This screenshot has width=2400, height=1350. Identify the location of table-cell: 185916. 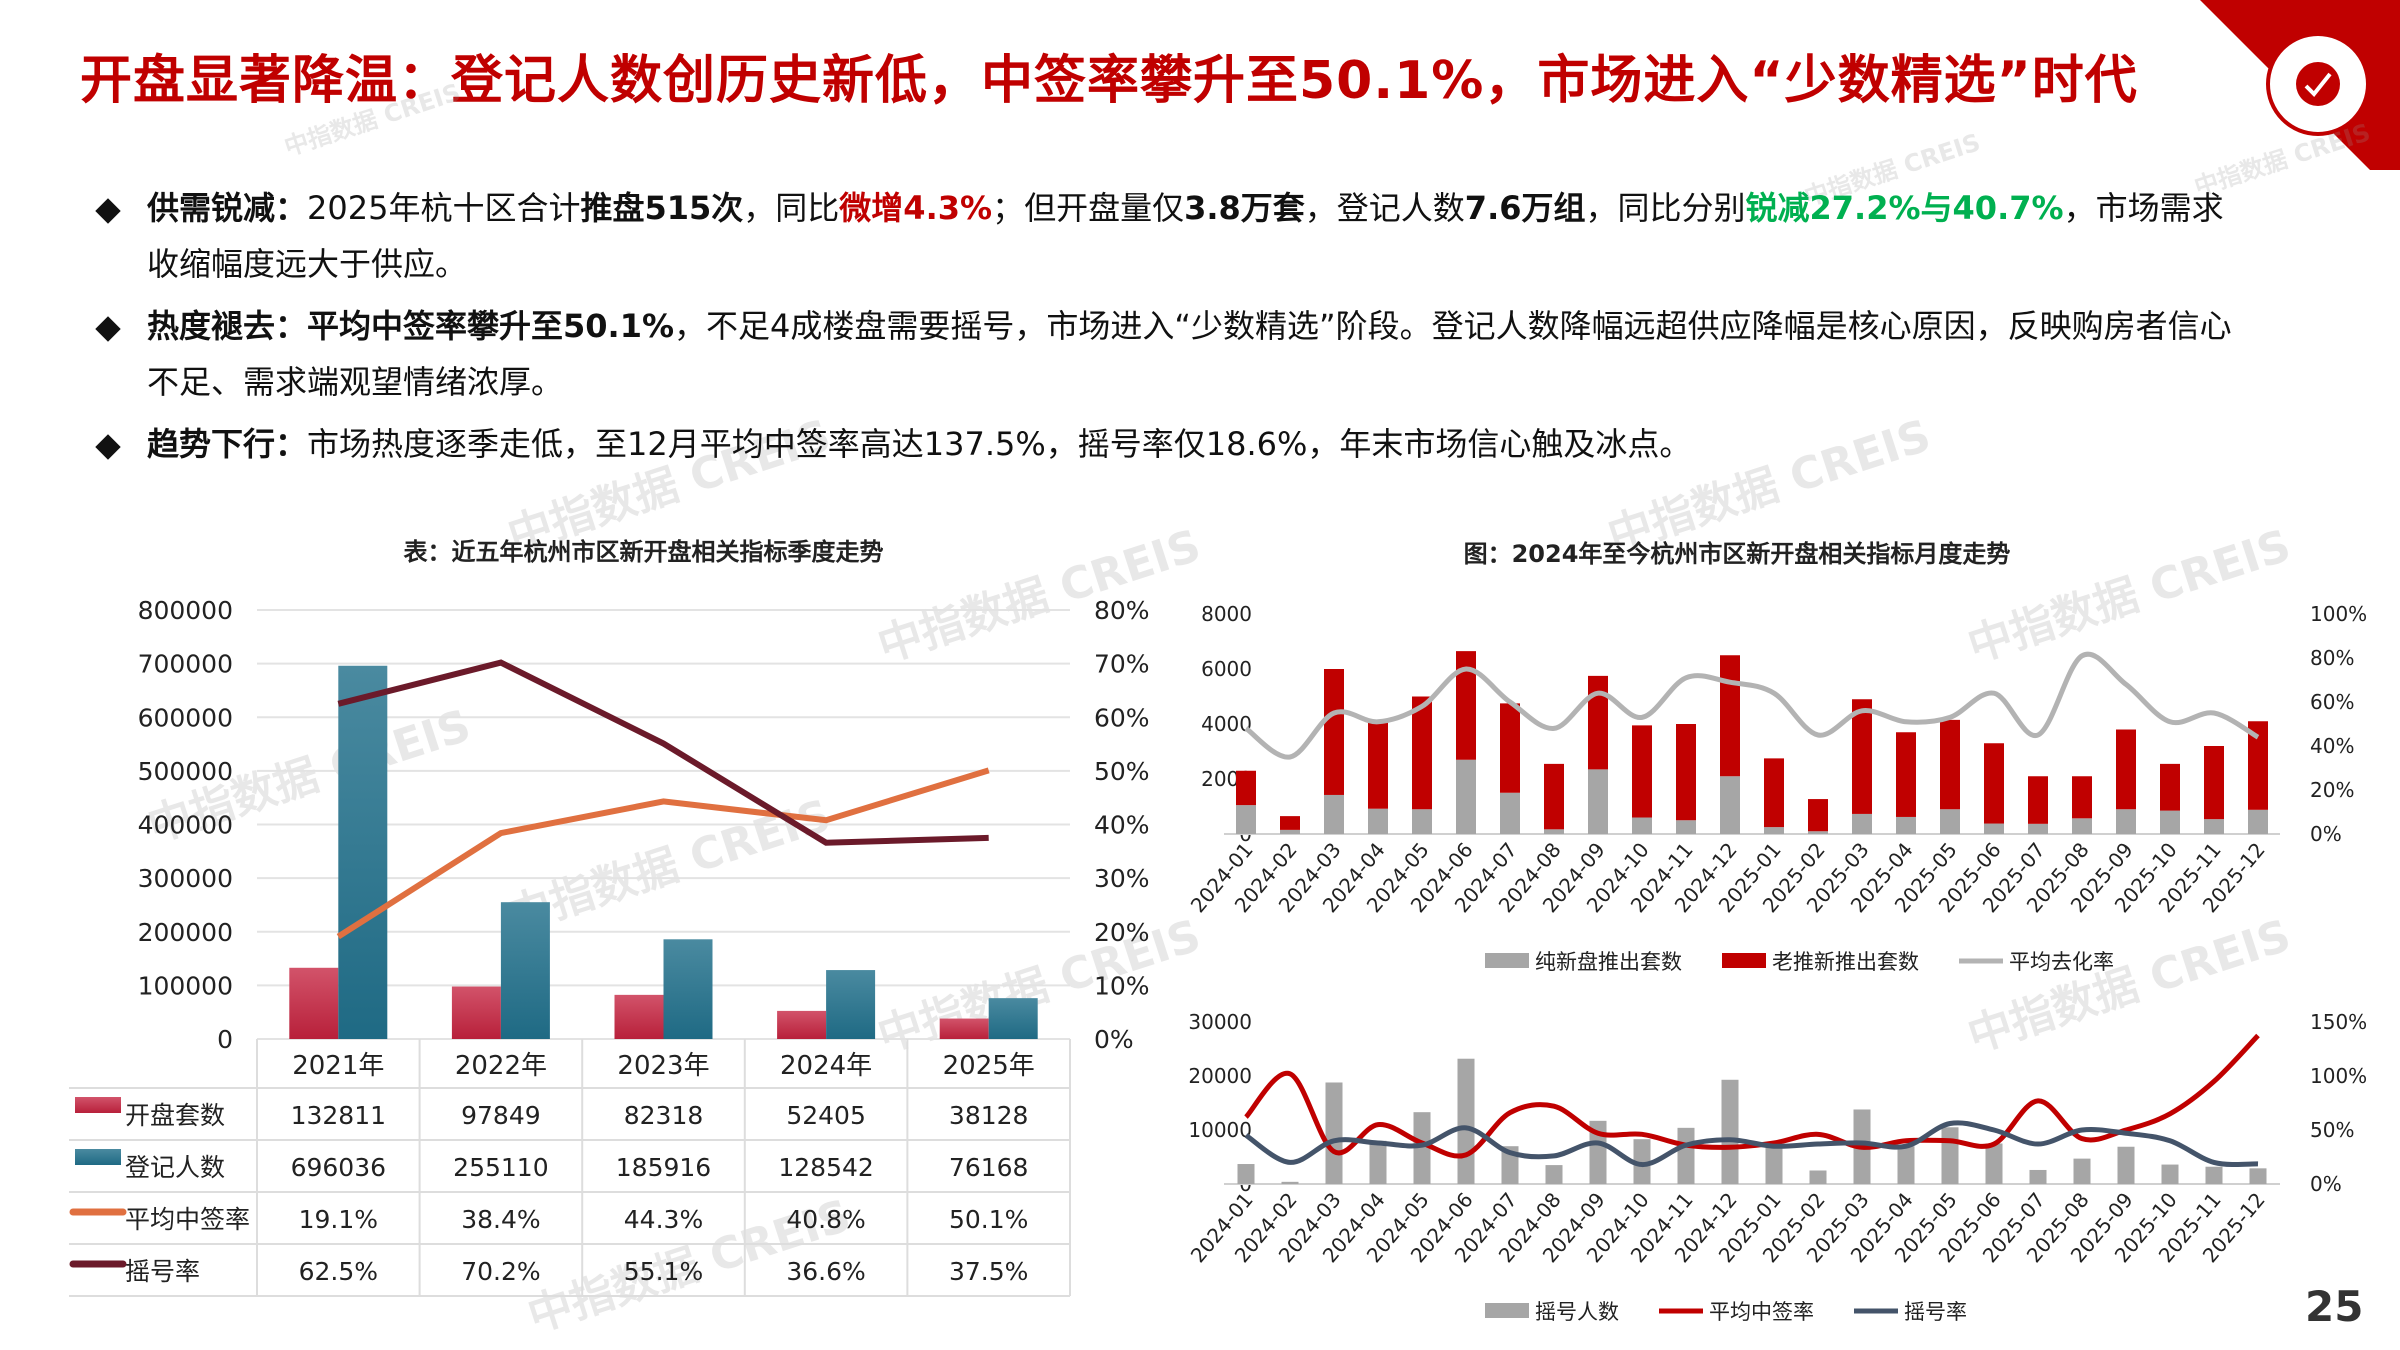
(663, 1167).